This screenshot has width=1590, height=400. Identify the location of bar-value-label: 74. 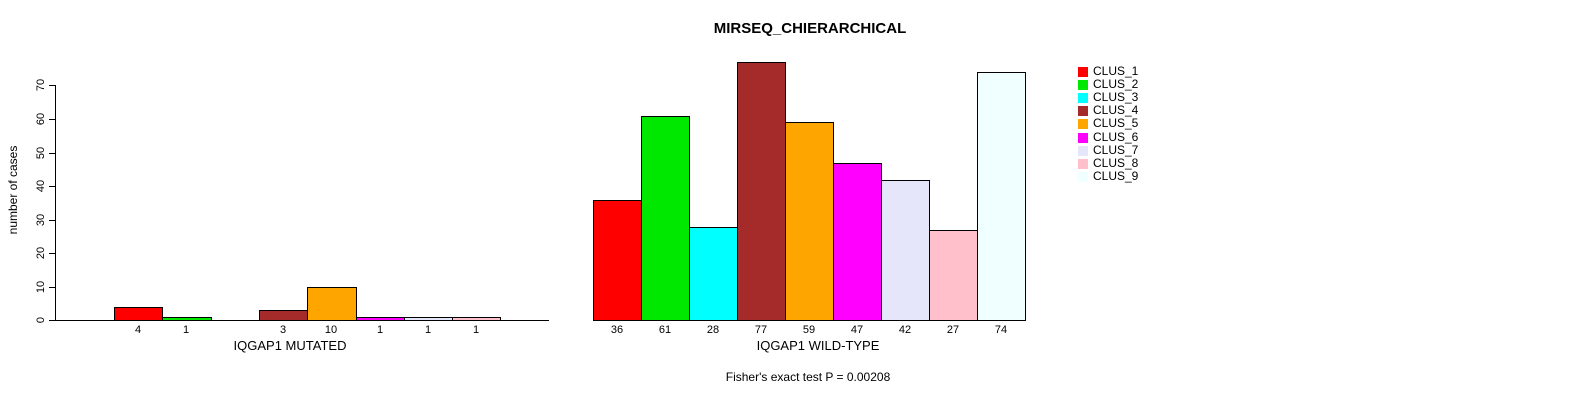
(1001, 330).